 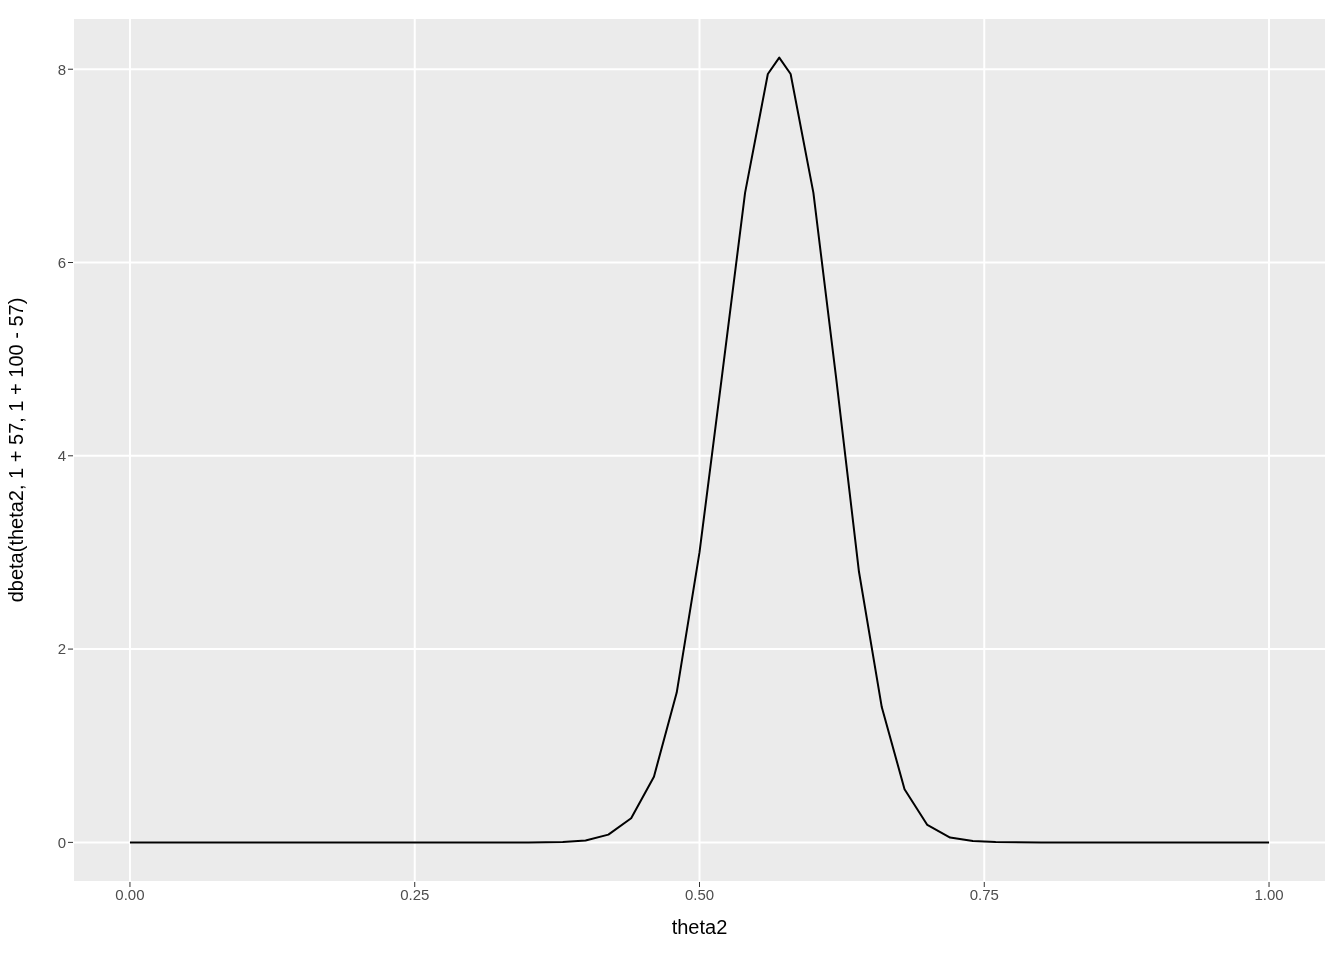 I want to click on y-axis-title: dbeta(theta2, 1 + 57, 1 + 100 - 57), so click(x=16, y=450).